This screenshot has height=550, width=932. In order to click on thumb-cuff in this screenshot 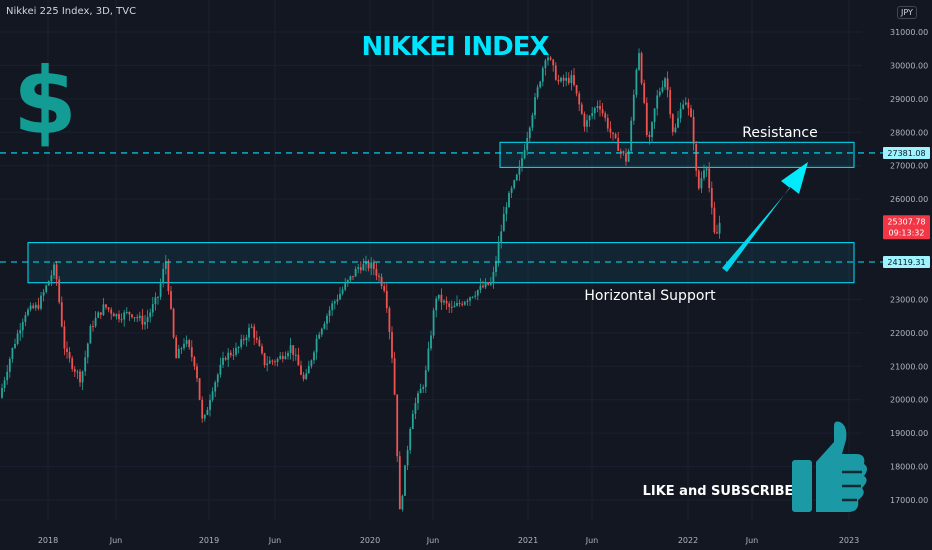, I will do `click(802, 486)`.